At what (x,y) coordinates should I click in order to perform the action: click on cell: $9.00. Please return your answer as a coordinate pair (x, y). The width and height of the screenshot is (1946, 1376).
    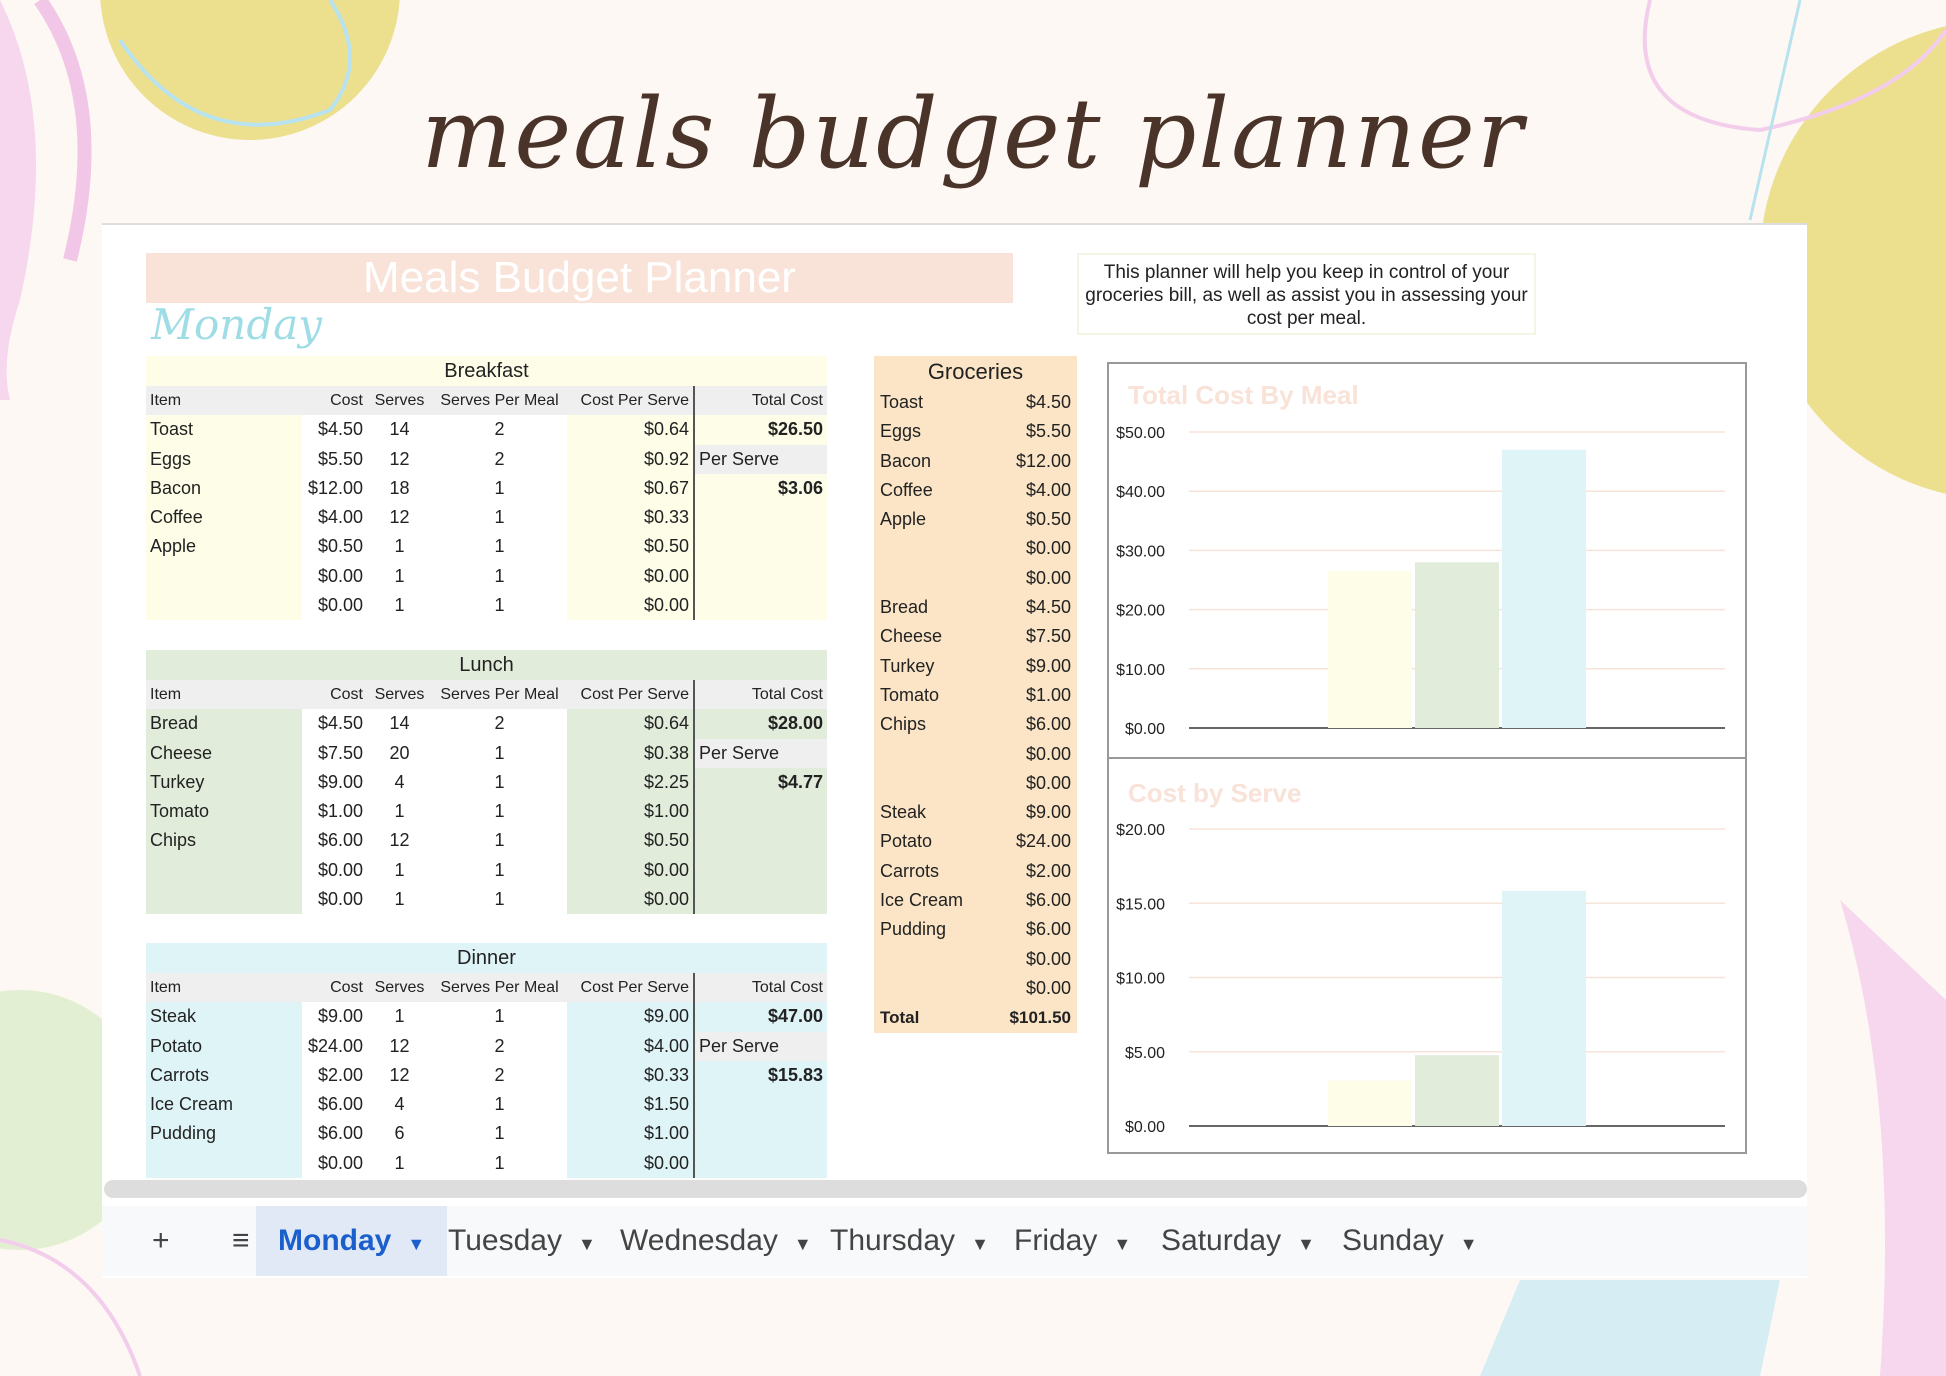
    Looking at the image, I should click on (340, 1016).